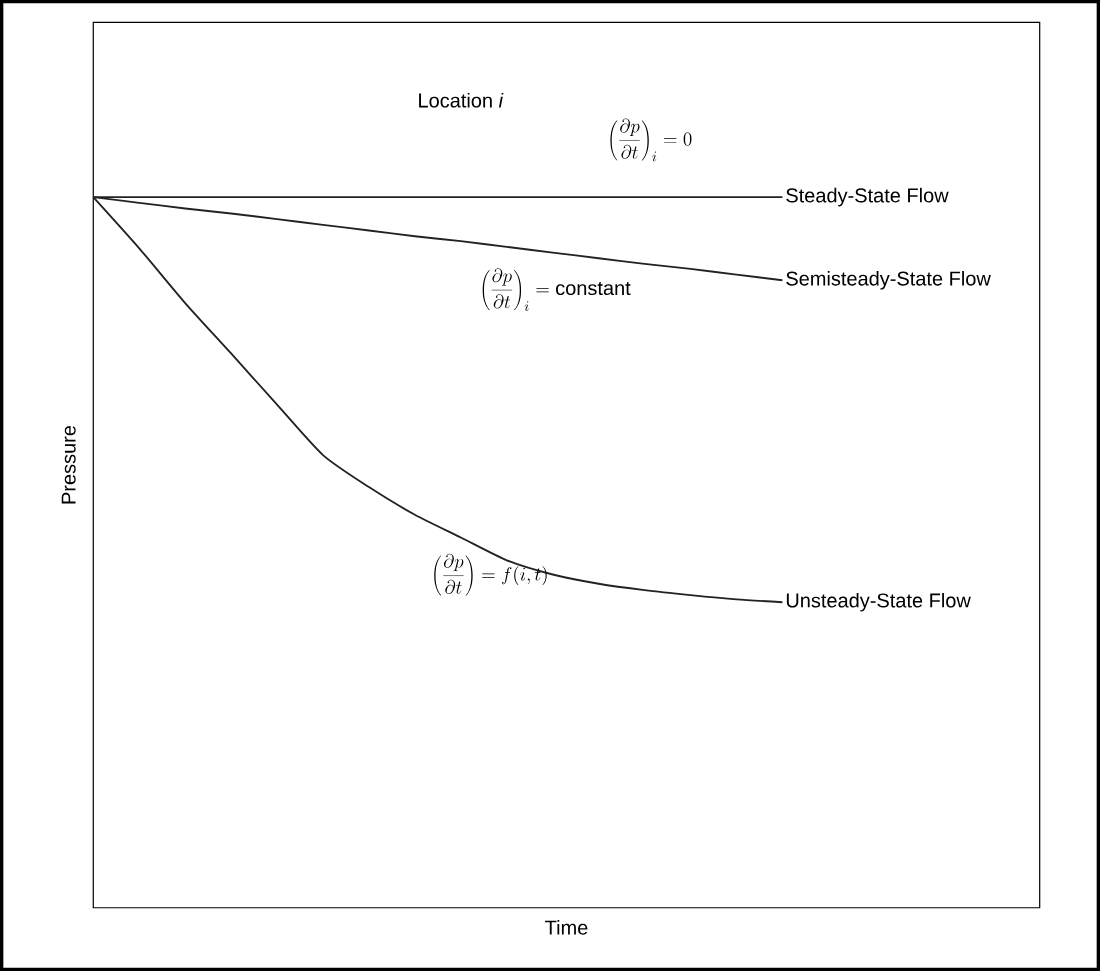 This screenshot has width=1100, height=971. What do you see at coordinates (461, 100) in the screenshot?
I see `text: Location i` at bounding box center [461, 100].